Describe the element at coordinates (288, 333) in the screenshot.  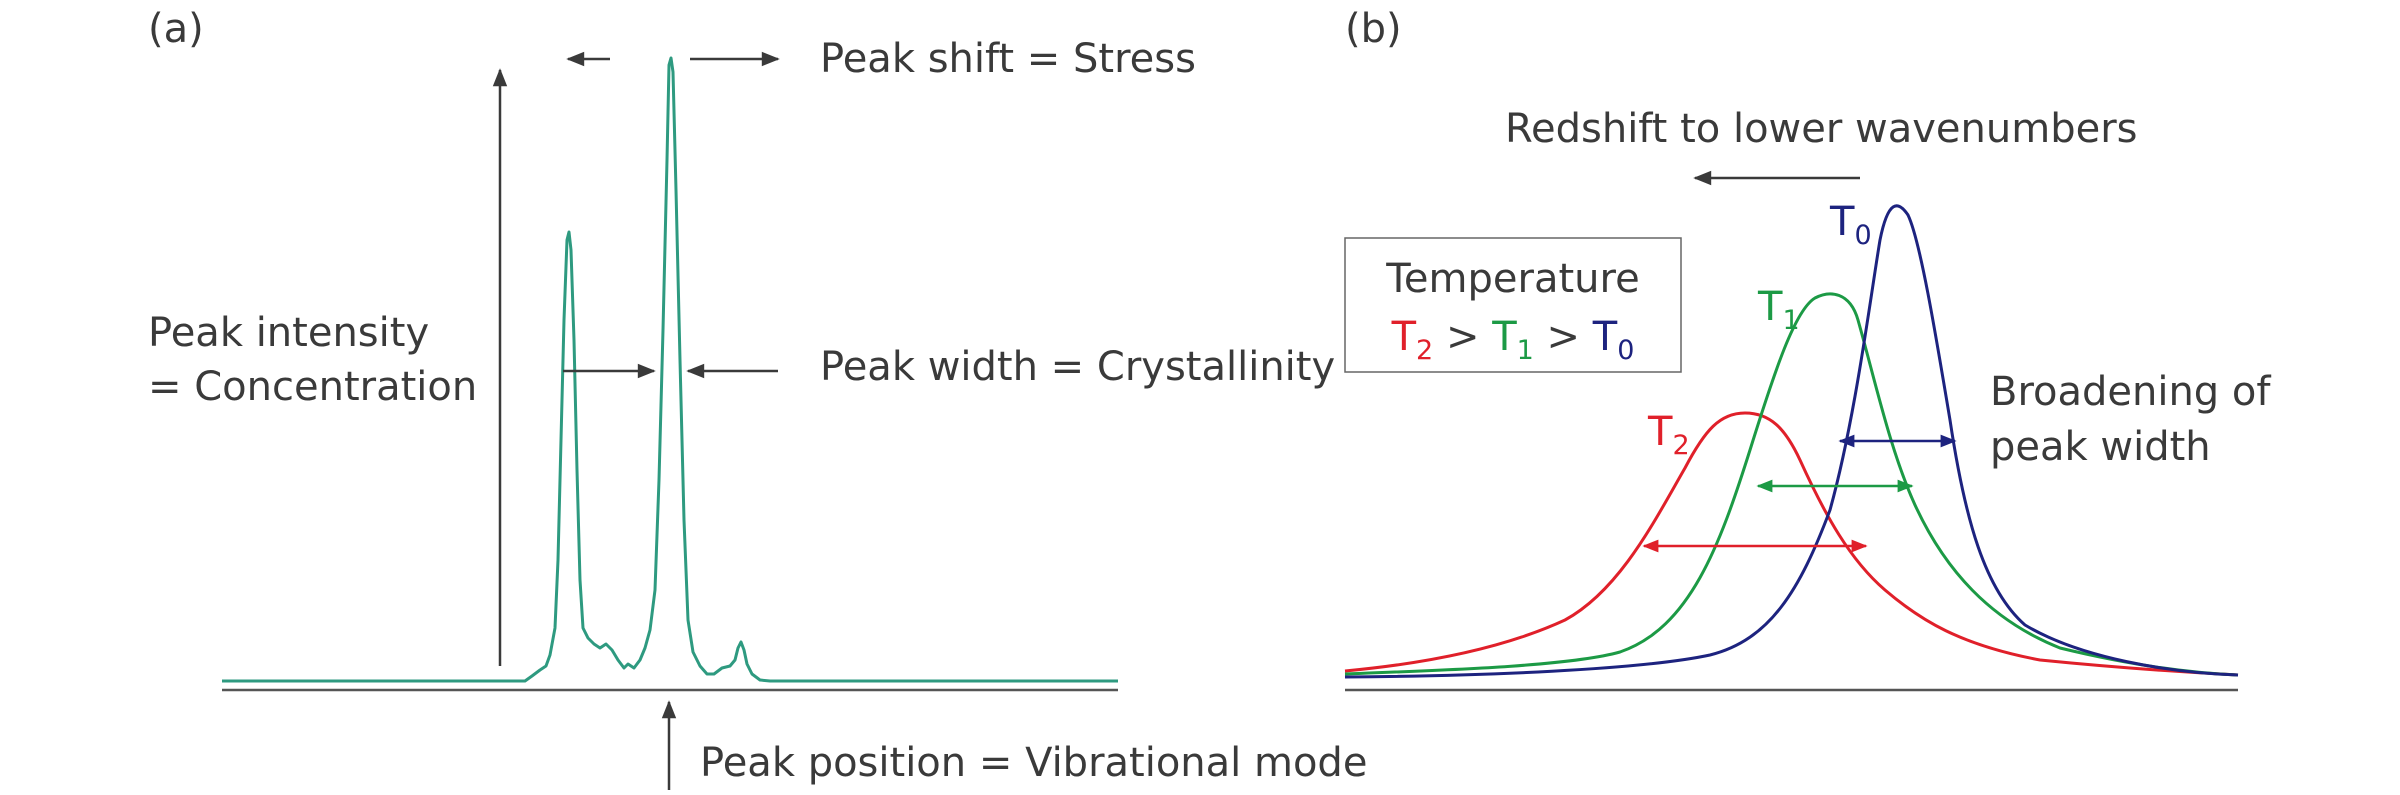
I see `intensity-label-line1: Peak intensity` at that location.